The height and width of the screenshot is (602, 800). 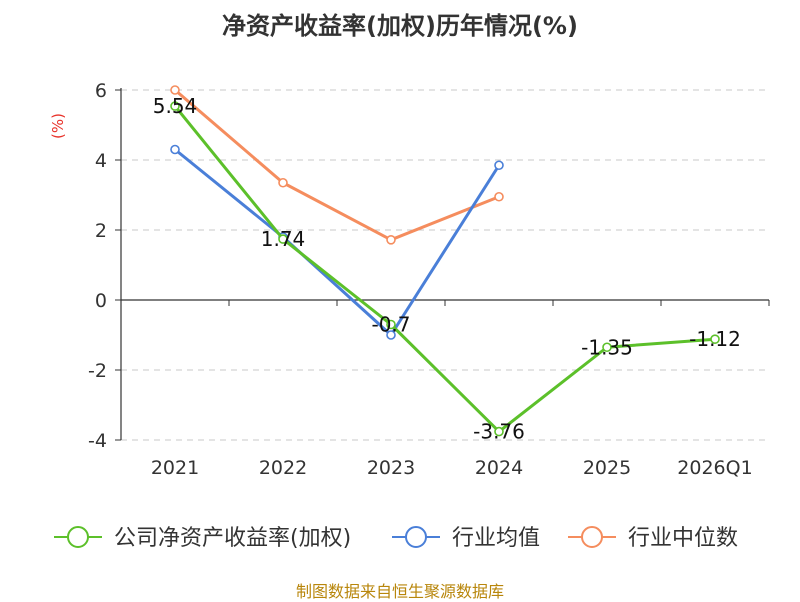 I want to click on data-label: -1.35, so click(x=607, y=347).